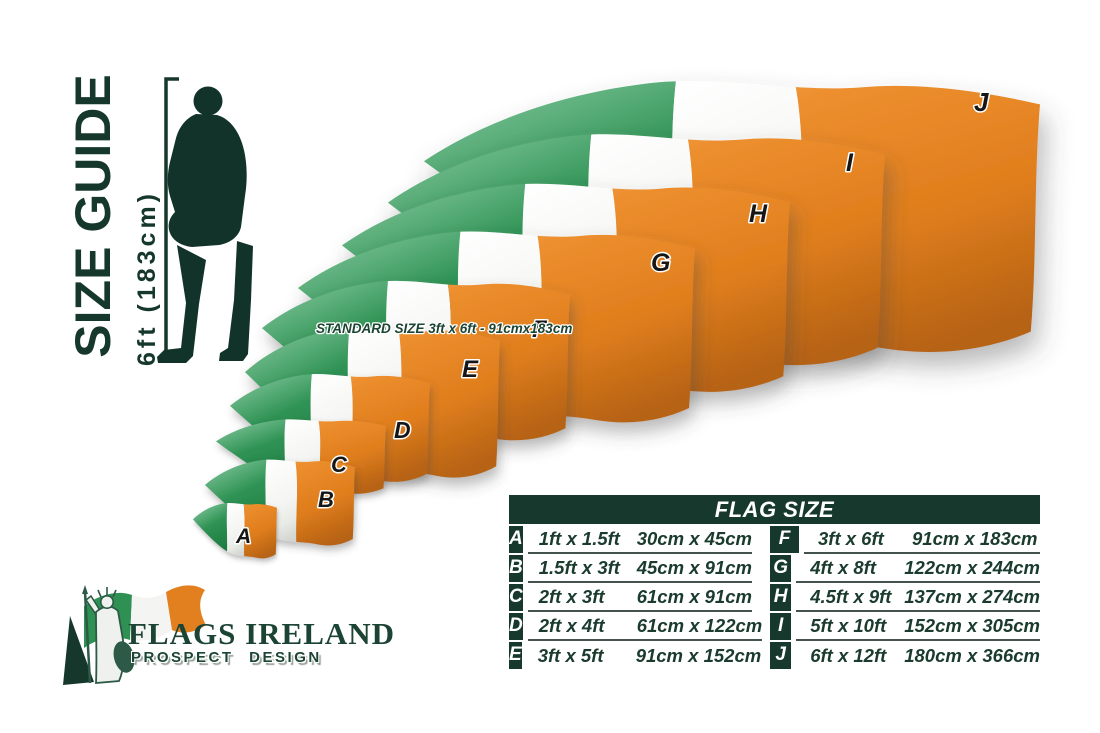  What do you see at coordinates (781, 655) in the screenshot?
I see `size-letter-badge: J` at bounding box center [781, 655].